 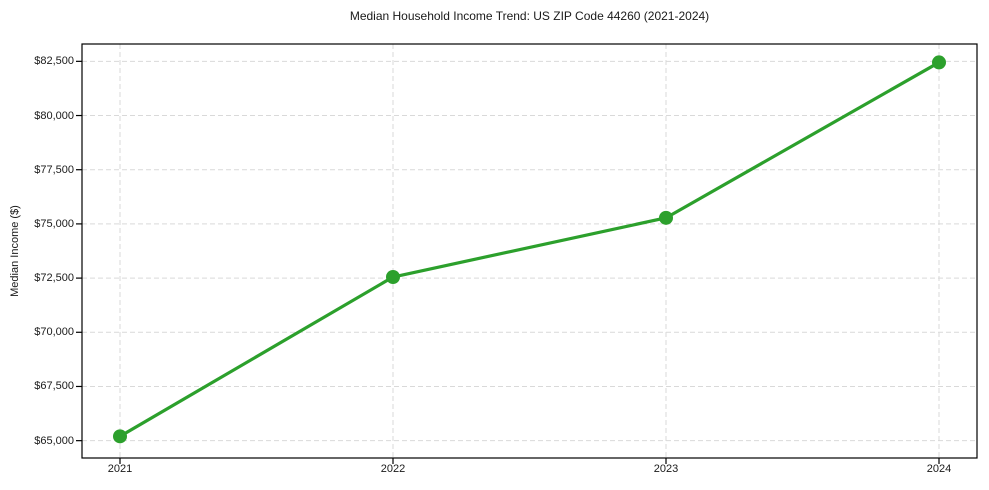 I want to click on y-tick-label: $70,000, so click(x=54, y=332).